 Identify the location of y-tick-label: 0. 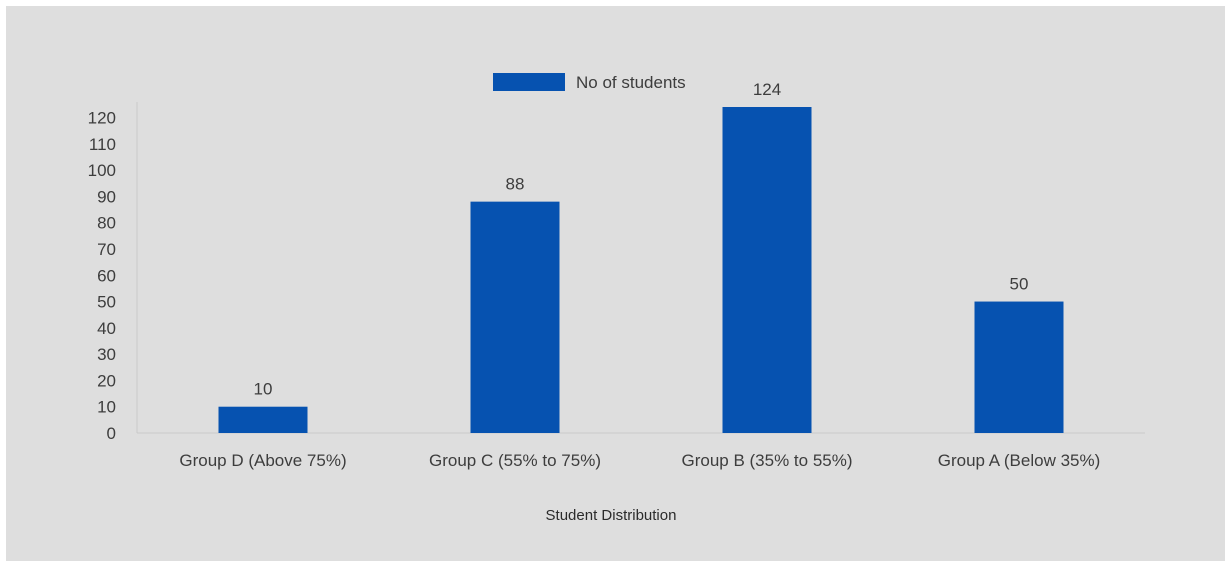
(111, 433).